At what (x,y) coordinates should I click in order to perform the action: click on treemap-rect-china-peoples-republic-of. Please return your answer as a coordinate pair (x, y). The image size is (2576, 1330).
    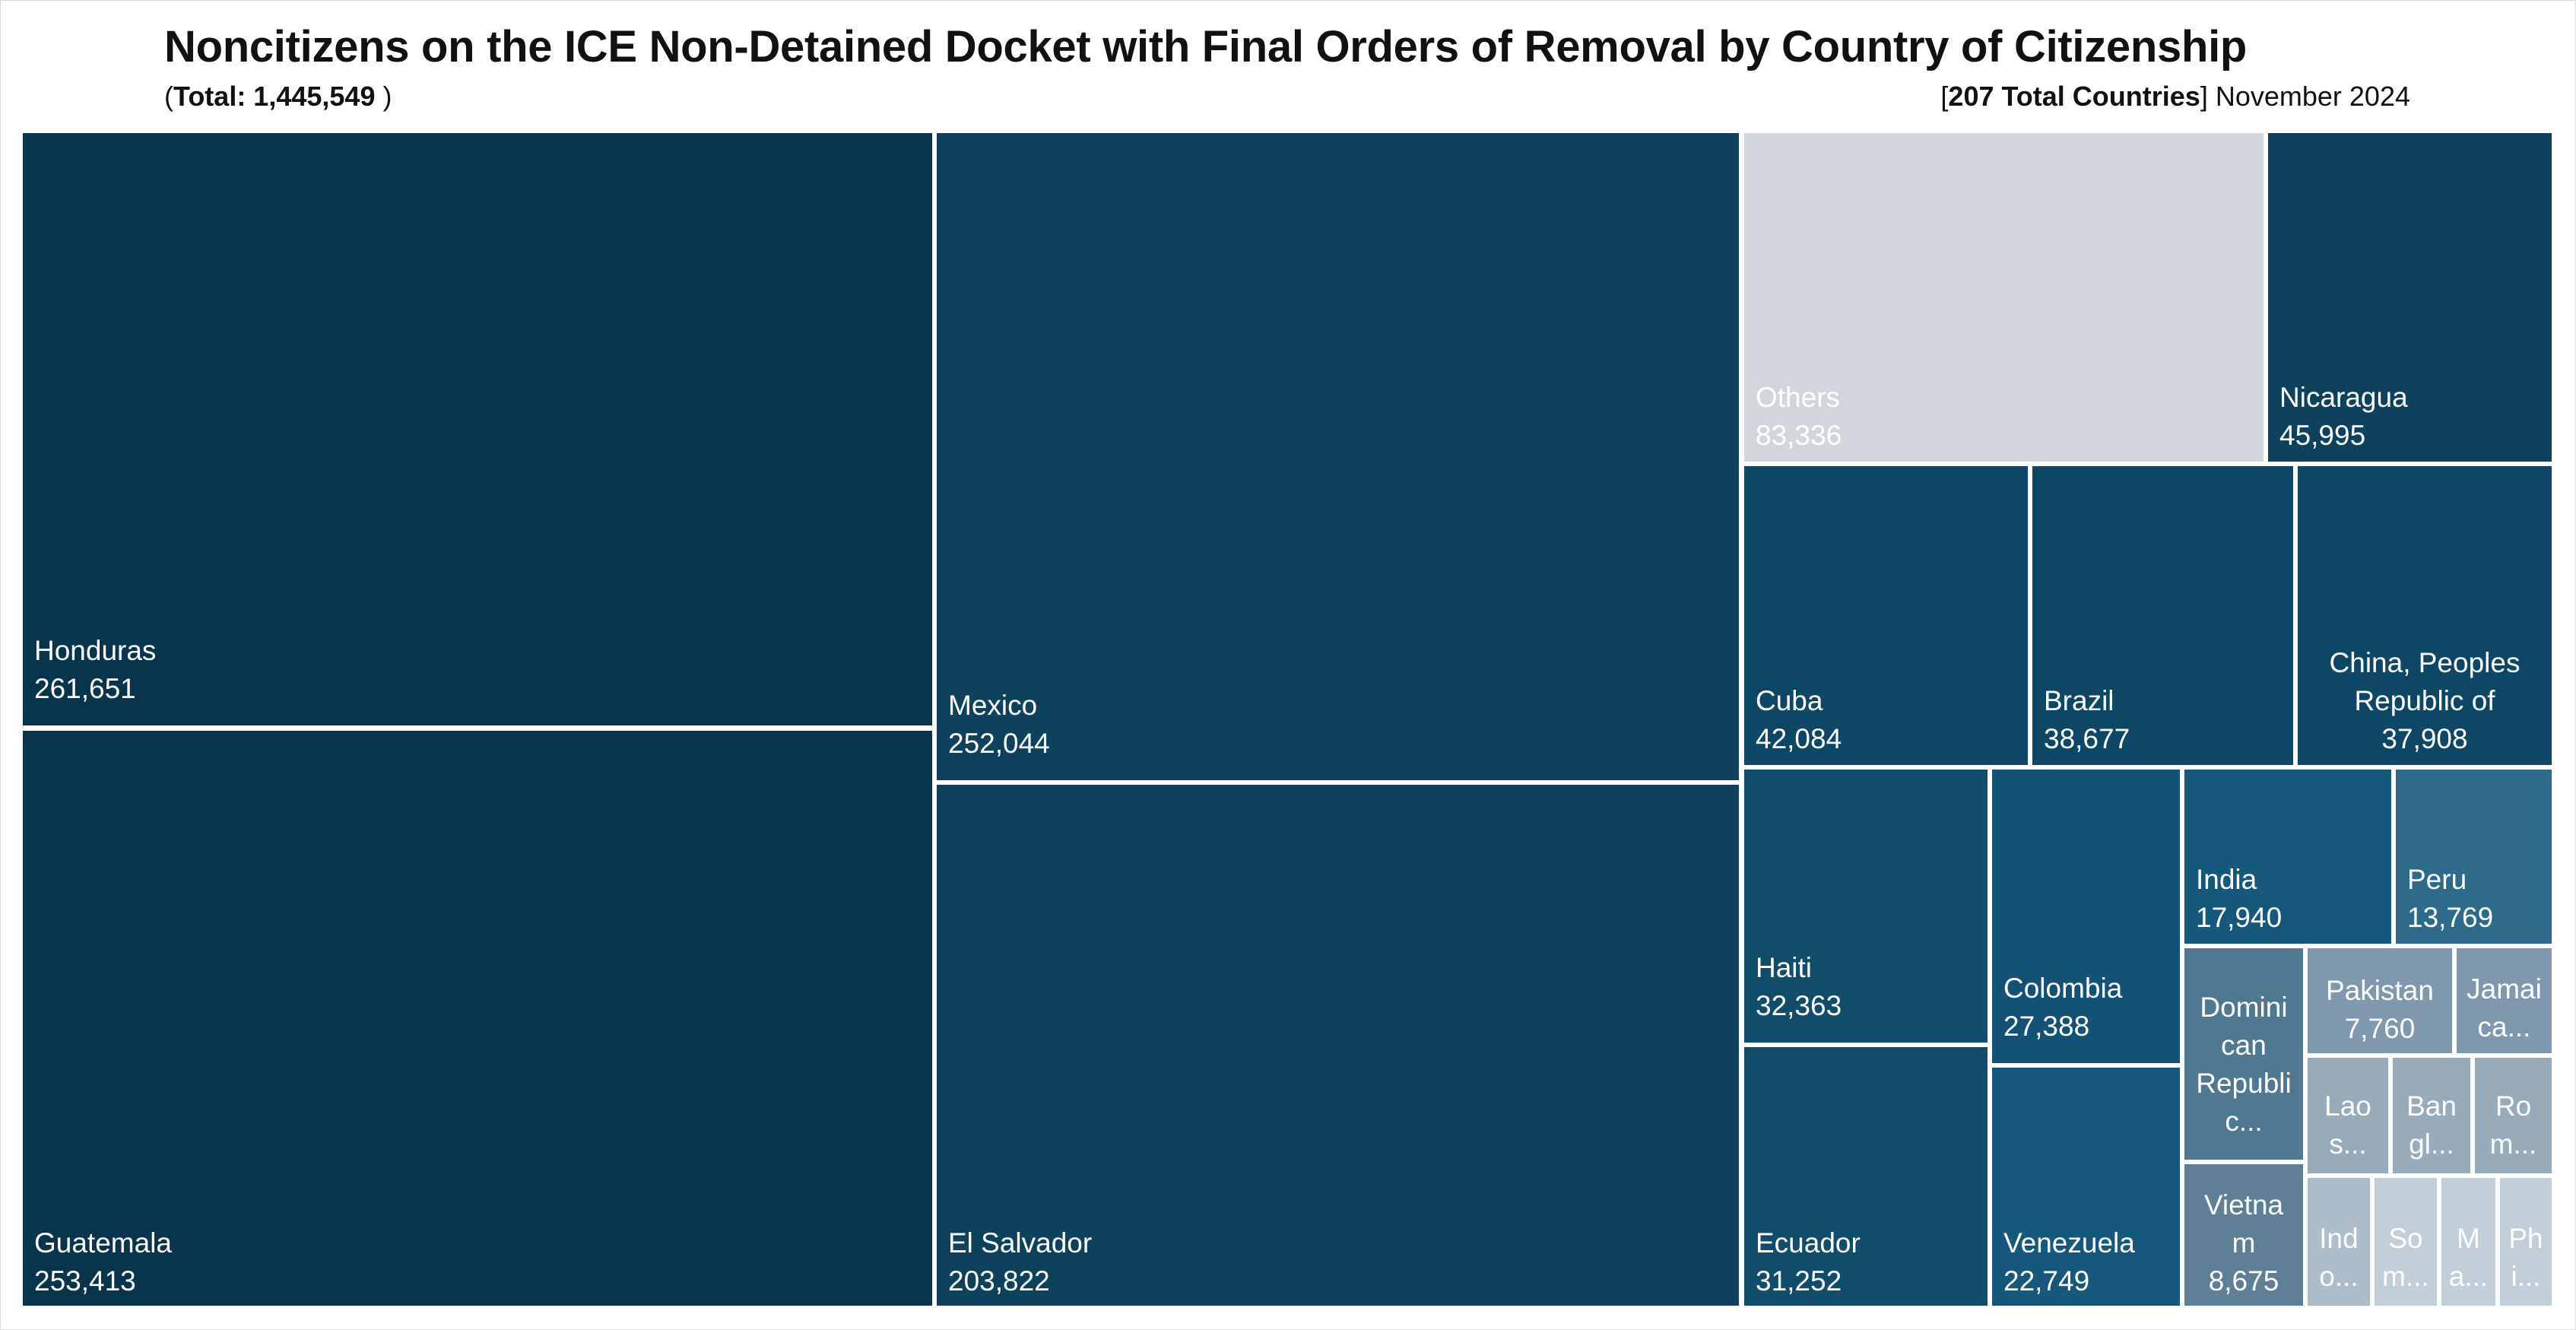
    Looking at the image, I should click on (2425, 615).